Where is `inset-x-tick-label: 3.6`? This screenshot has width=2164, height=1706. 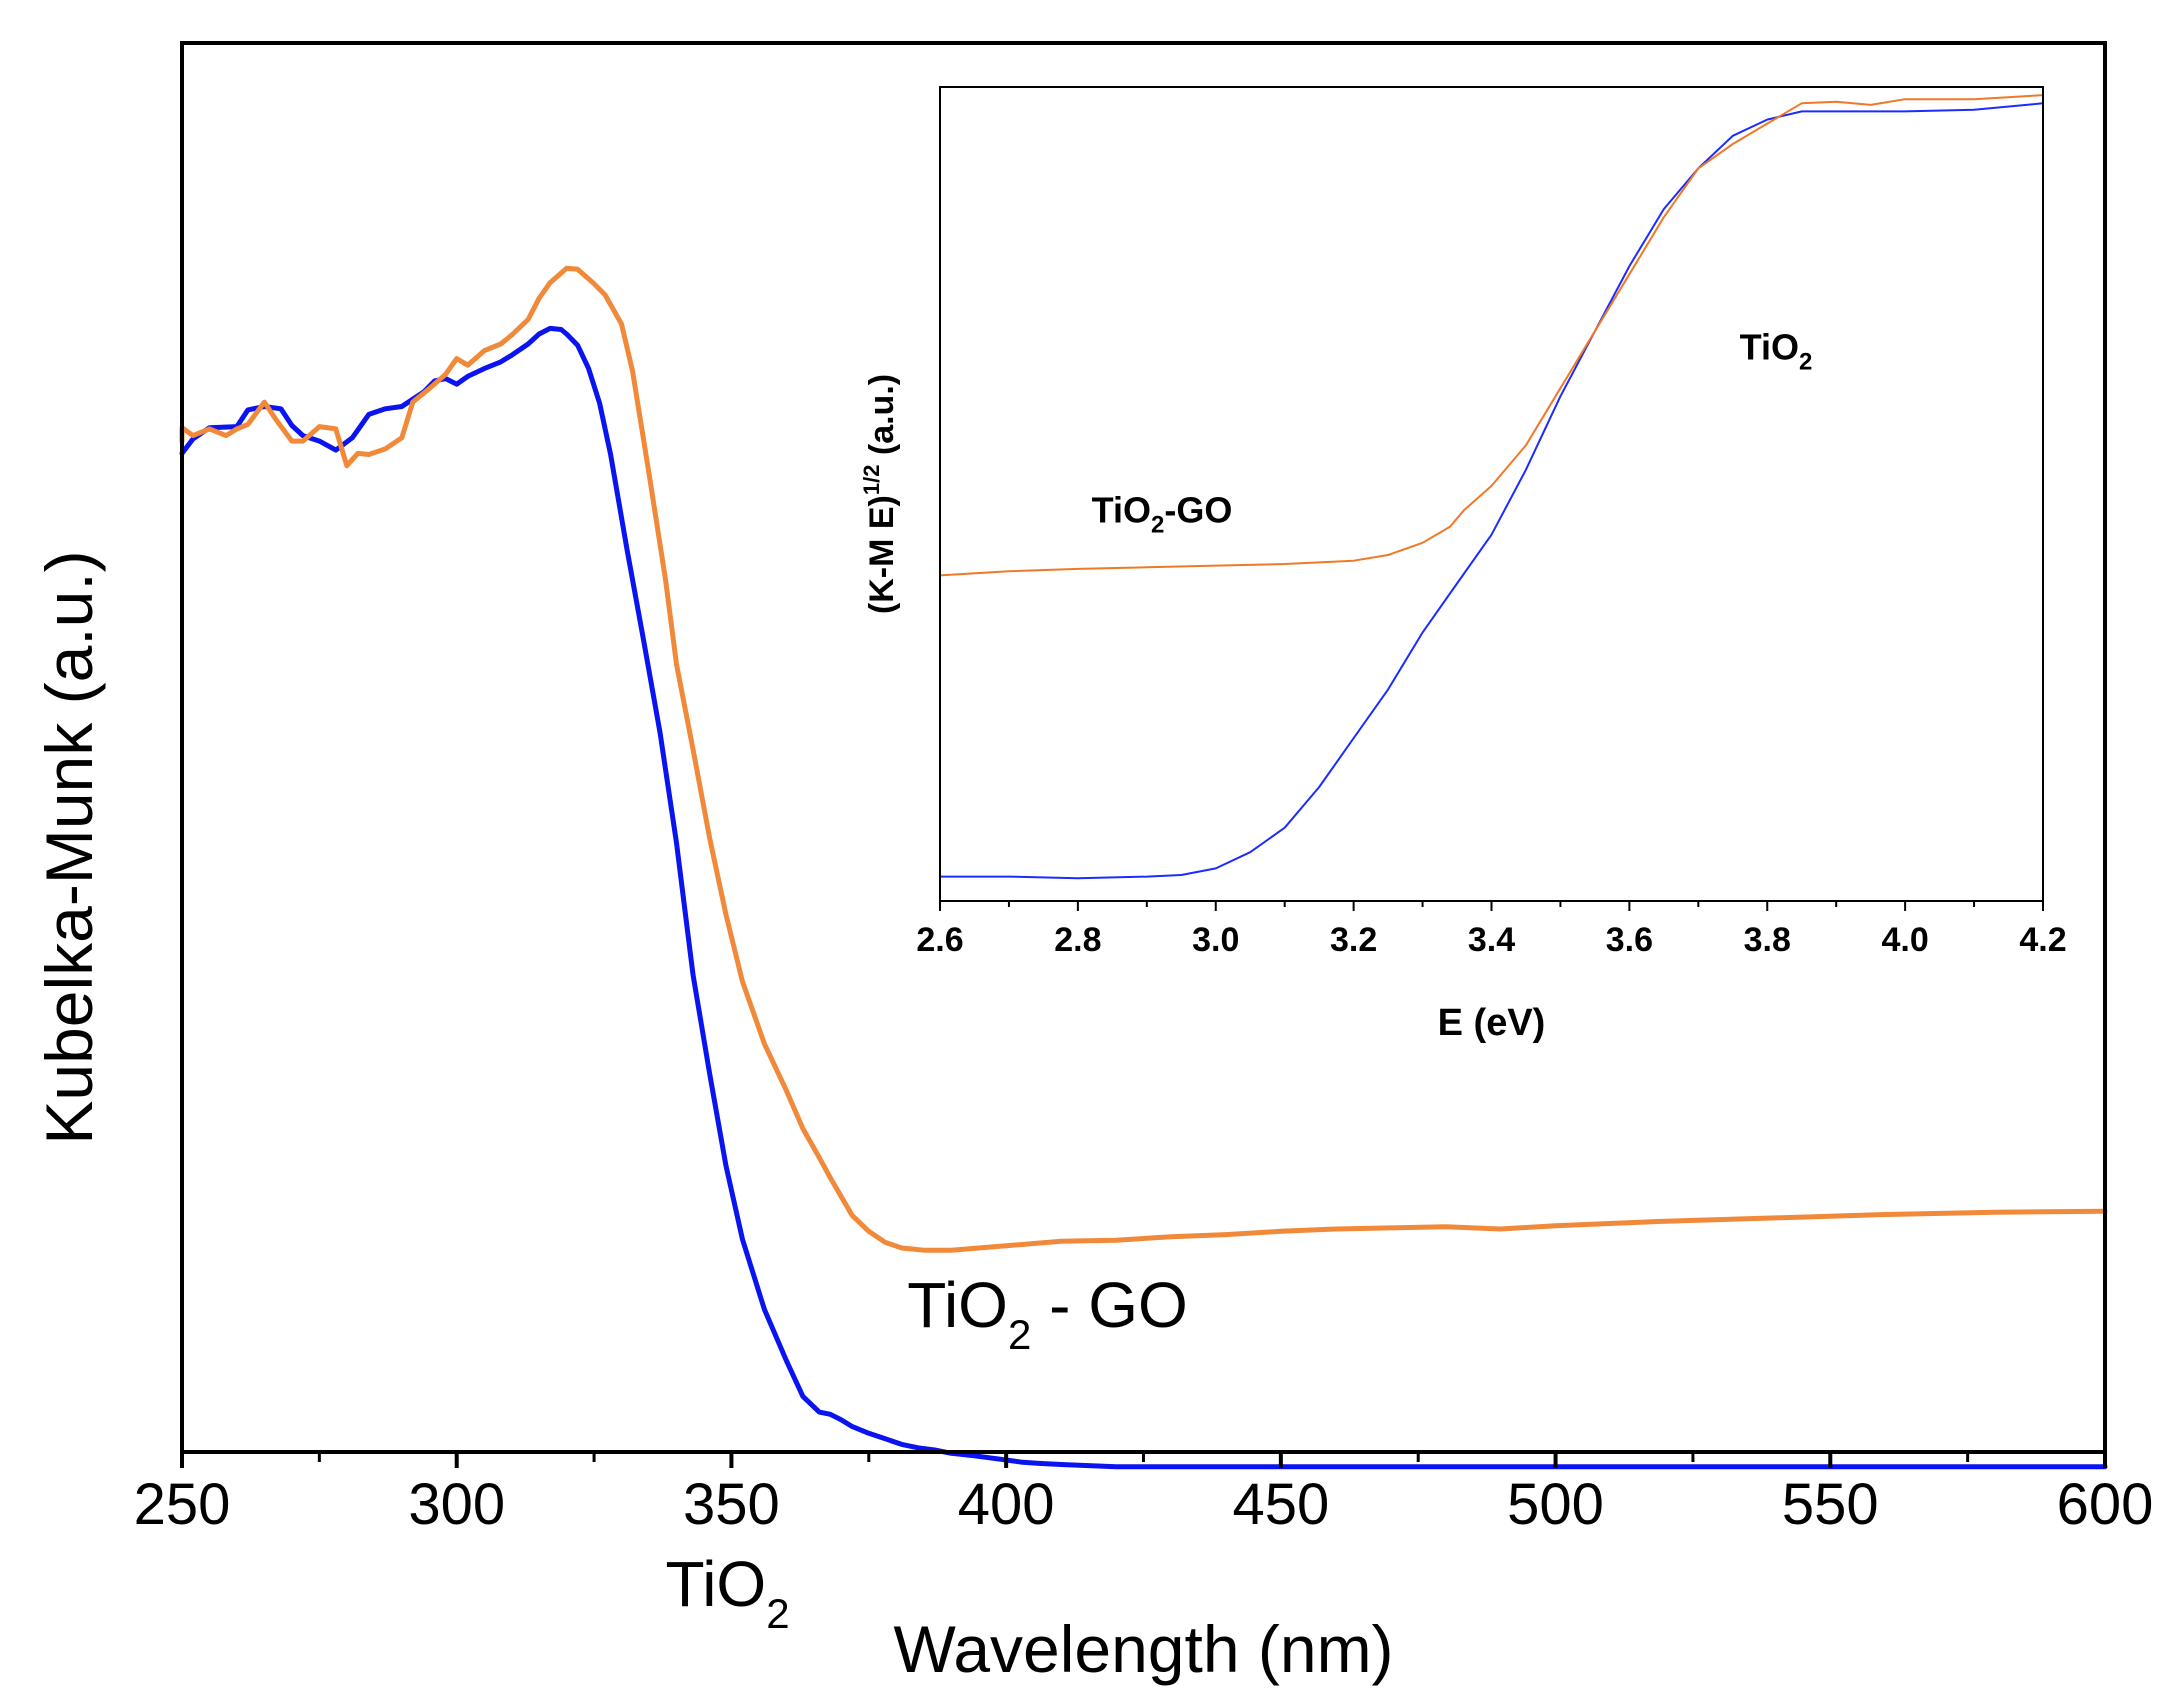 inset-x-tick-label: 3.6 is located at coordinates (1629, 940).